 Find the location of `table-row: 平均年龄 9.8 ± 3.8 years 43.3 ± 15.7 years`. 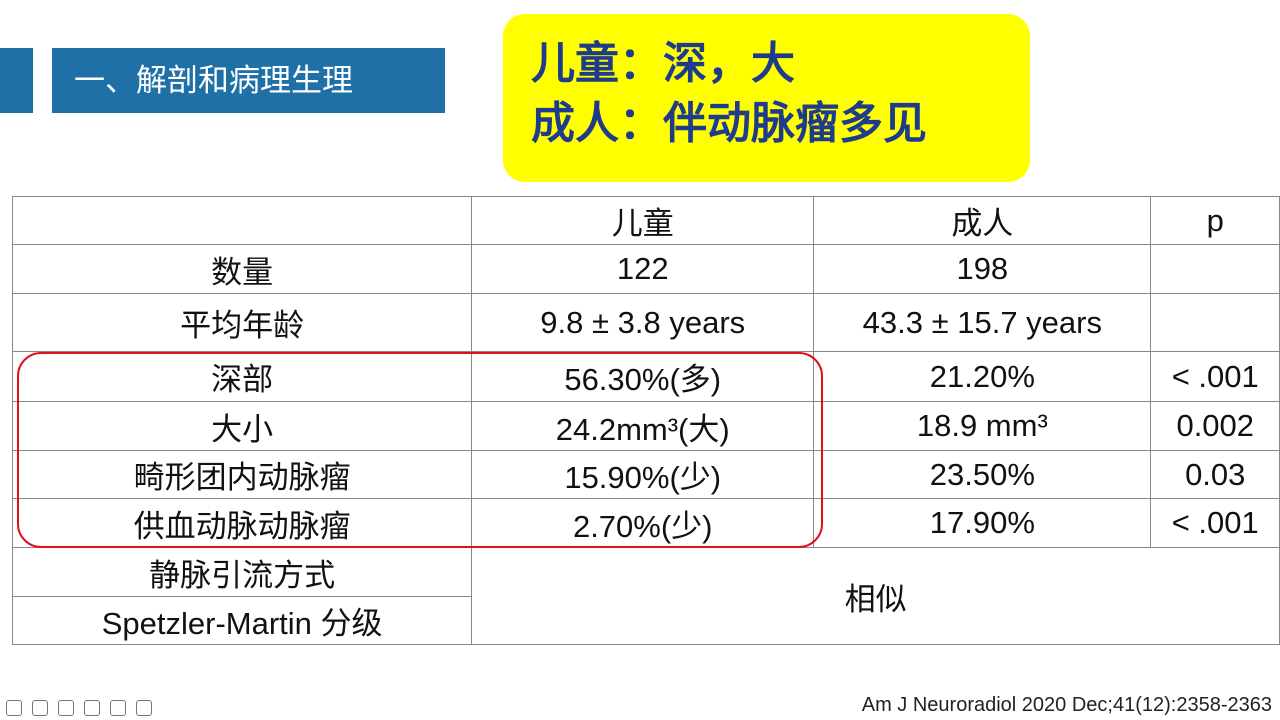

table-row: 平均年龄 9.8 ± 3.8 years 43.3 ± 15.7 years is located at coordinates (645, 322).